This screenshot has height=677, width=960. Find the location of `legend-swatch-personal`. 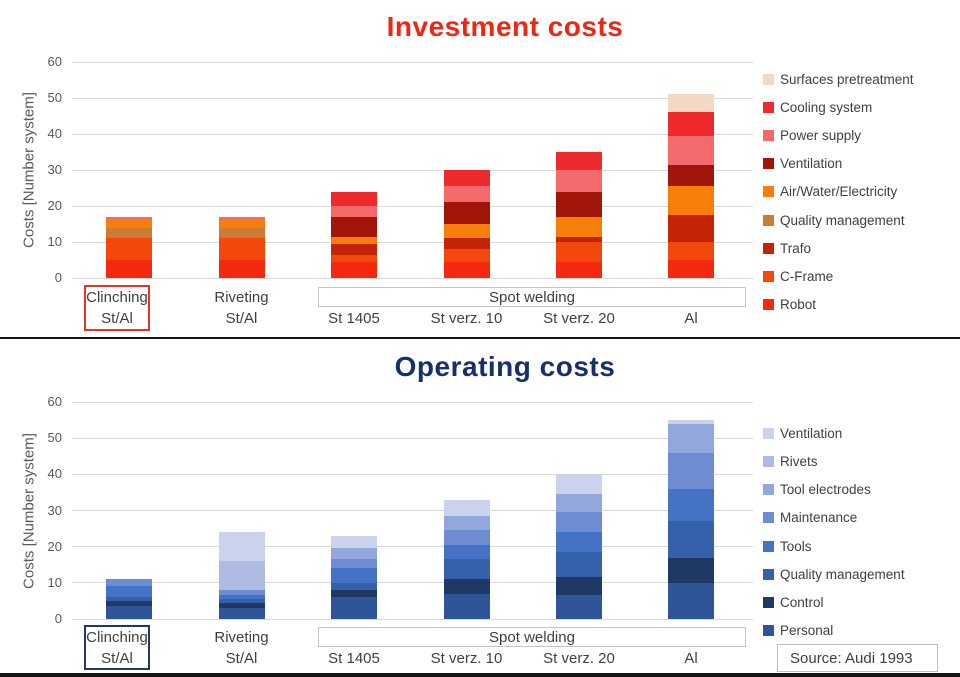

legend-swatch-personal is located at coordinates (768, 631).